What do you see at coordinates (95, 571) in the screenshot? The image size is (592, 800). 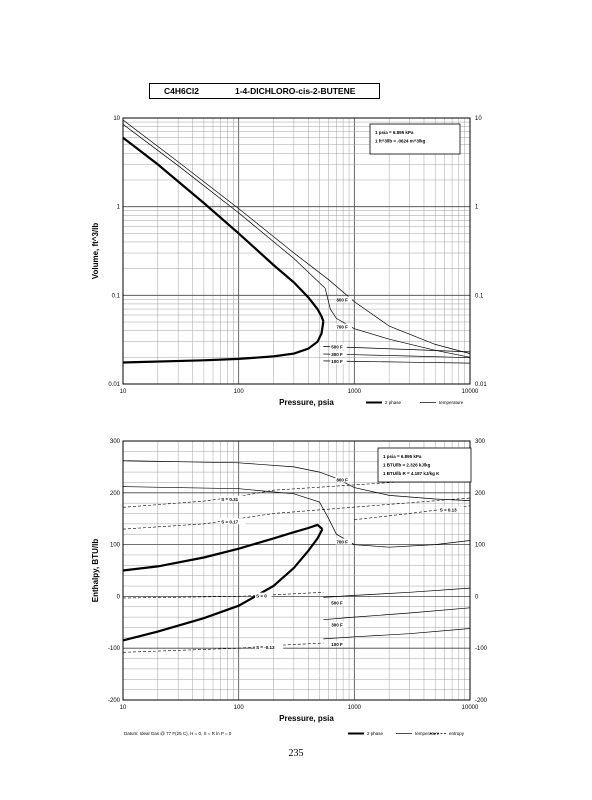 I see `y-axis-label: Enthalpy, BTU/lb` at bounding box center [95, 571].